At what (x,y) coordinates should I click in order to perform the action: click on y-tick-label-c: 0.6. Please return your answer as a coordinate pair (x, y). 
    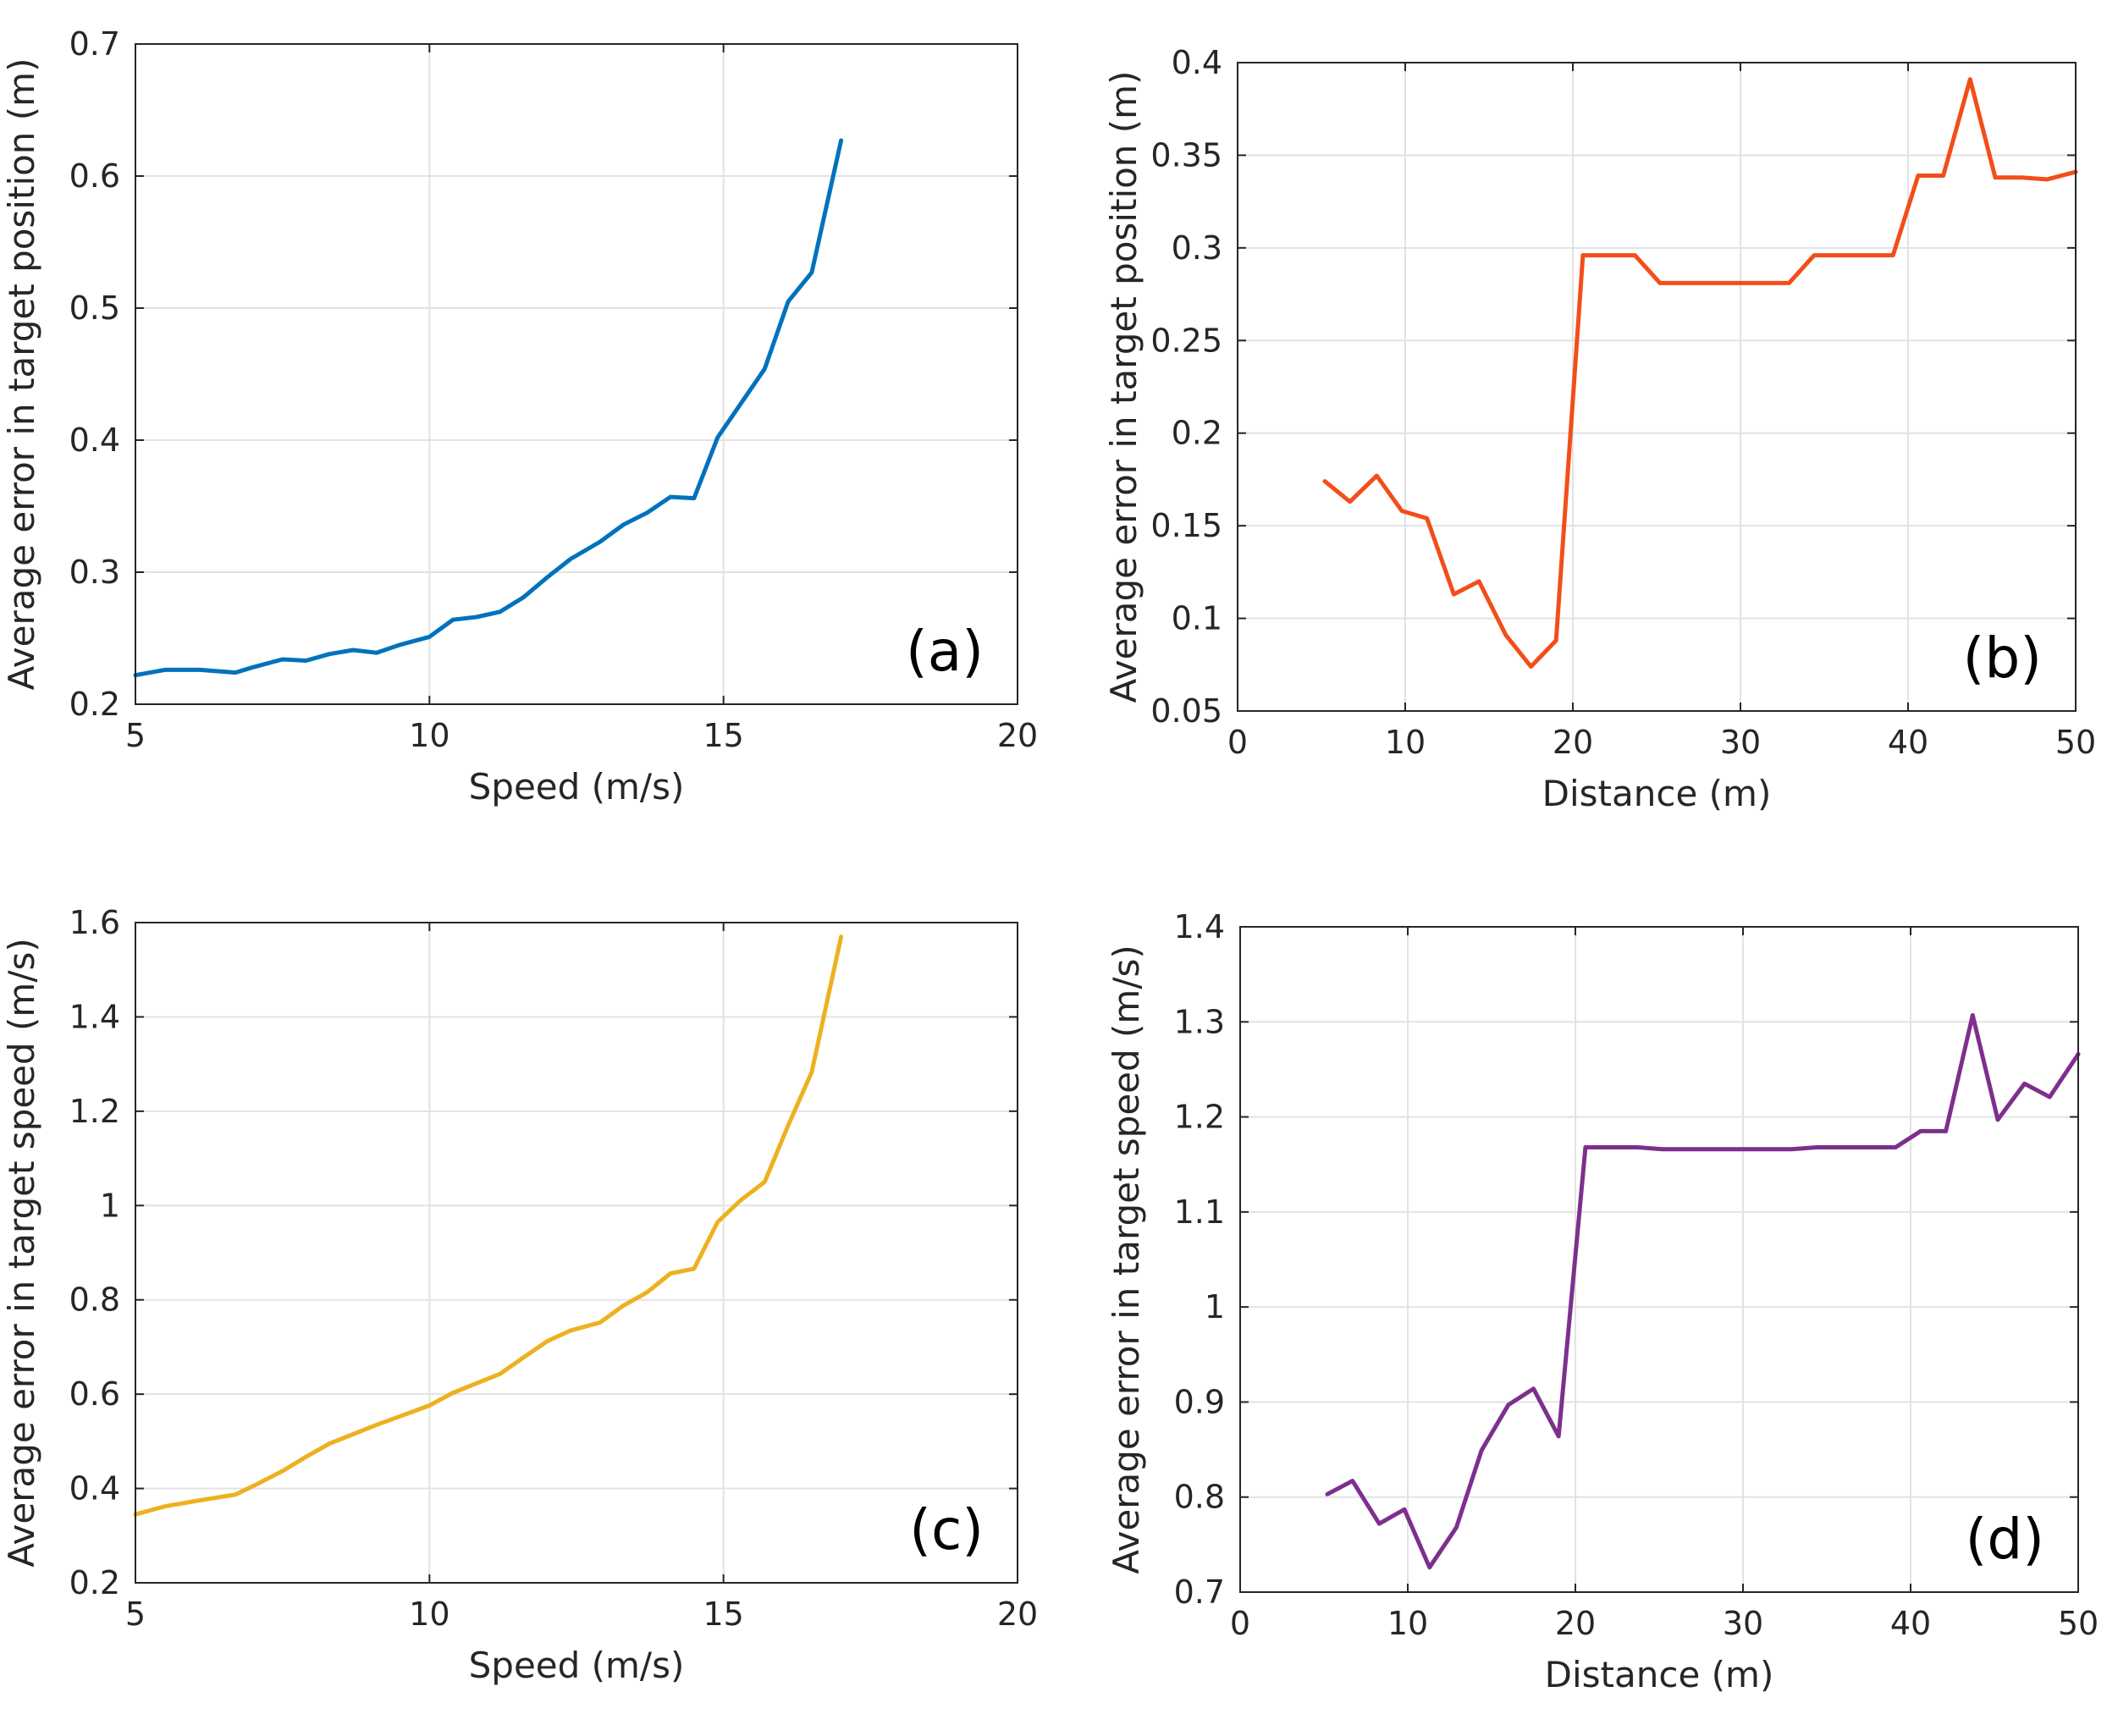
    Looking at the image, I should click on (94, 1394).